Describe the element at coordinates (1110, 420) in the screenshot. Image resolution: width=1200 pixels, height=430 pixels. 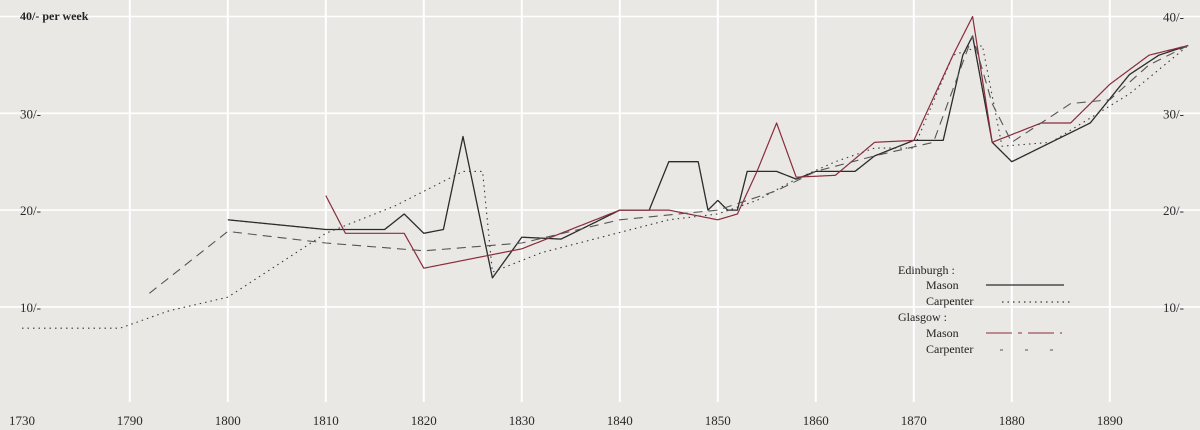
I see `x-tick-label: 1890` at that location.